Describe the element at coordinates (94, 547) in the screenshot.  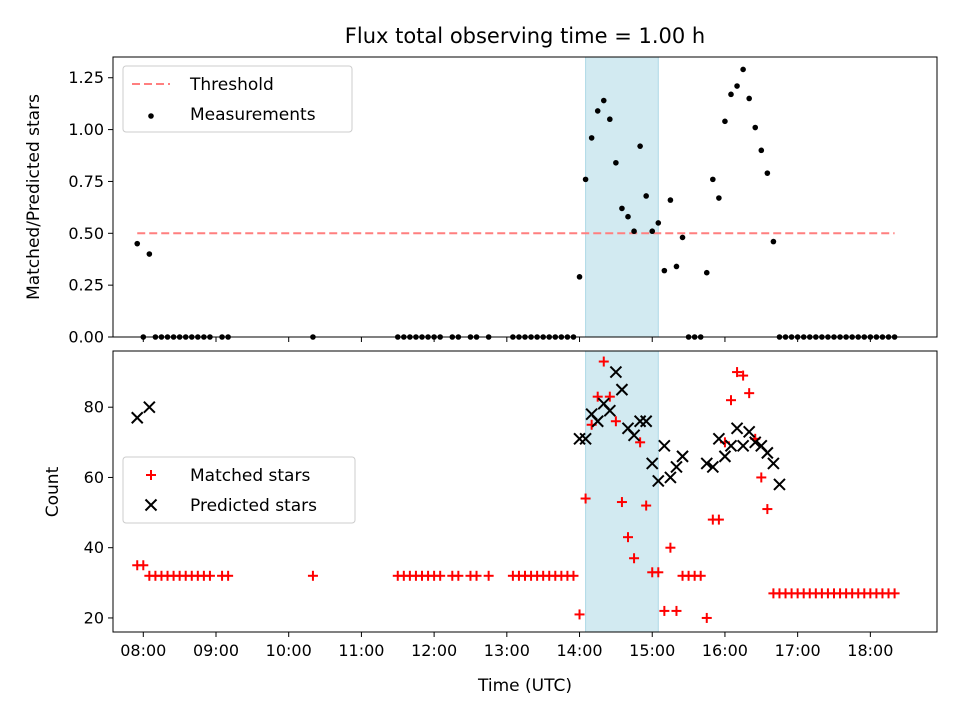
I see `y-tick-label: 40` at that location.